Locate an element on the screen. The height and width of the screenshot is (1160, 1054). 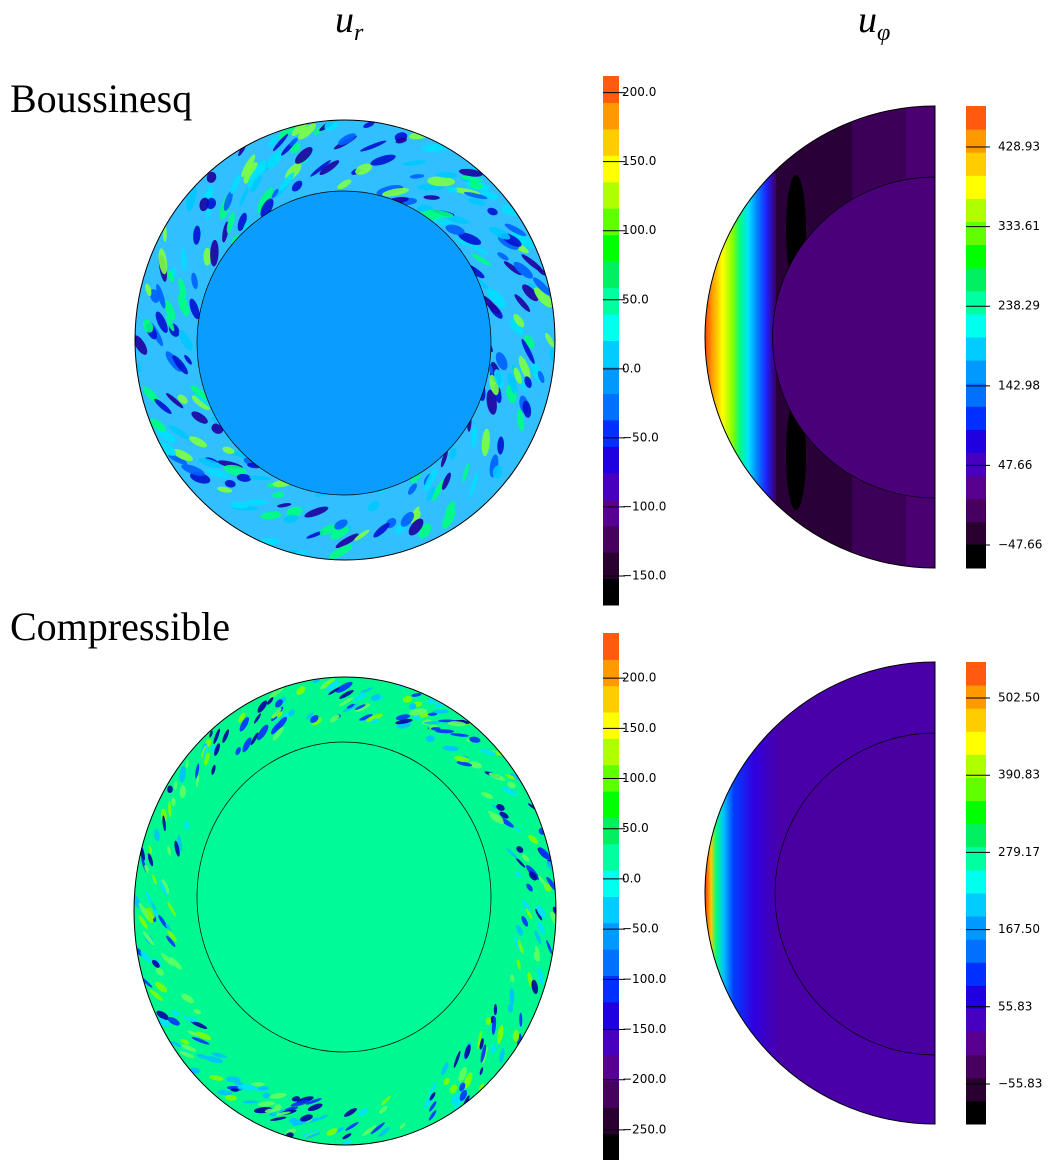
row-label: Boussinesq is located at coordinates (101, 98).